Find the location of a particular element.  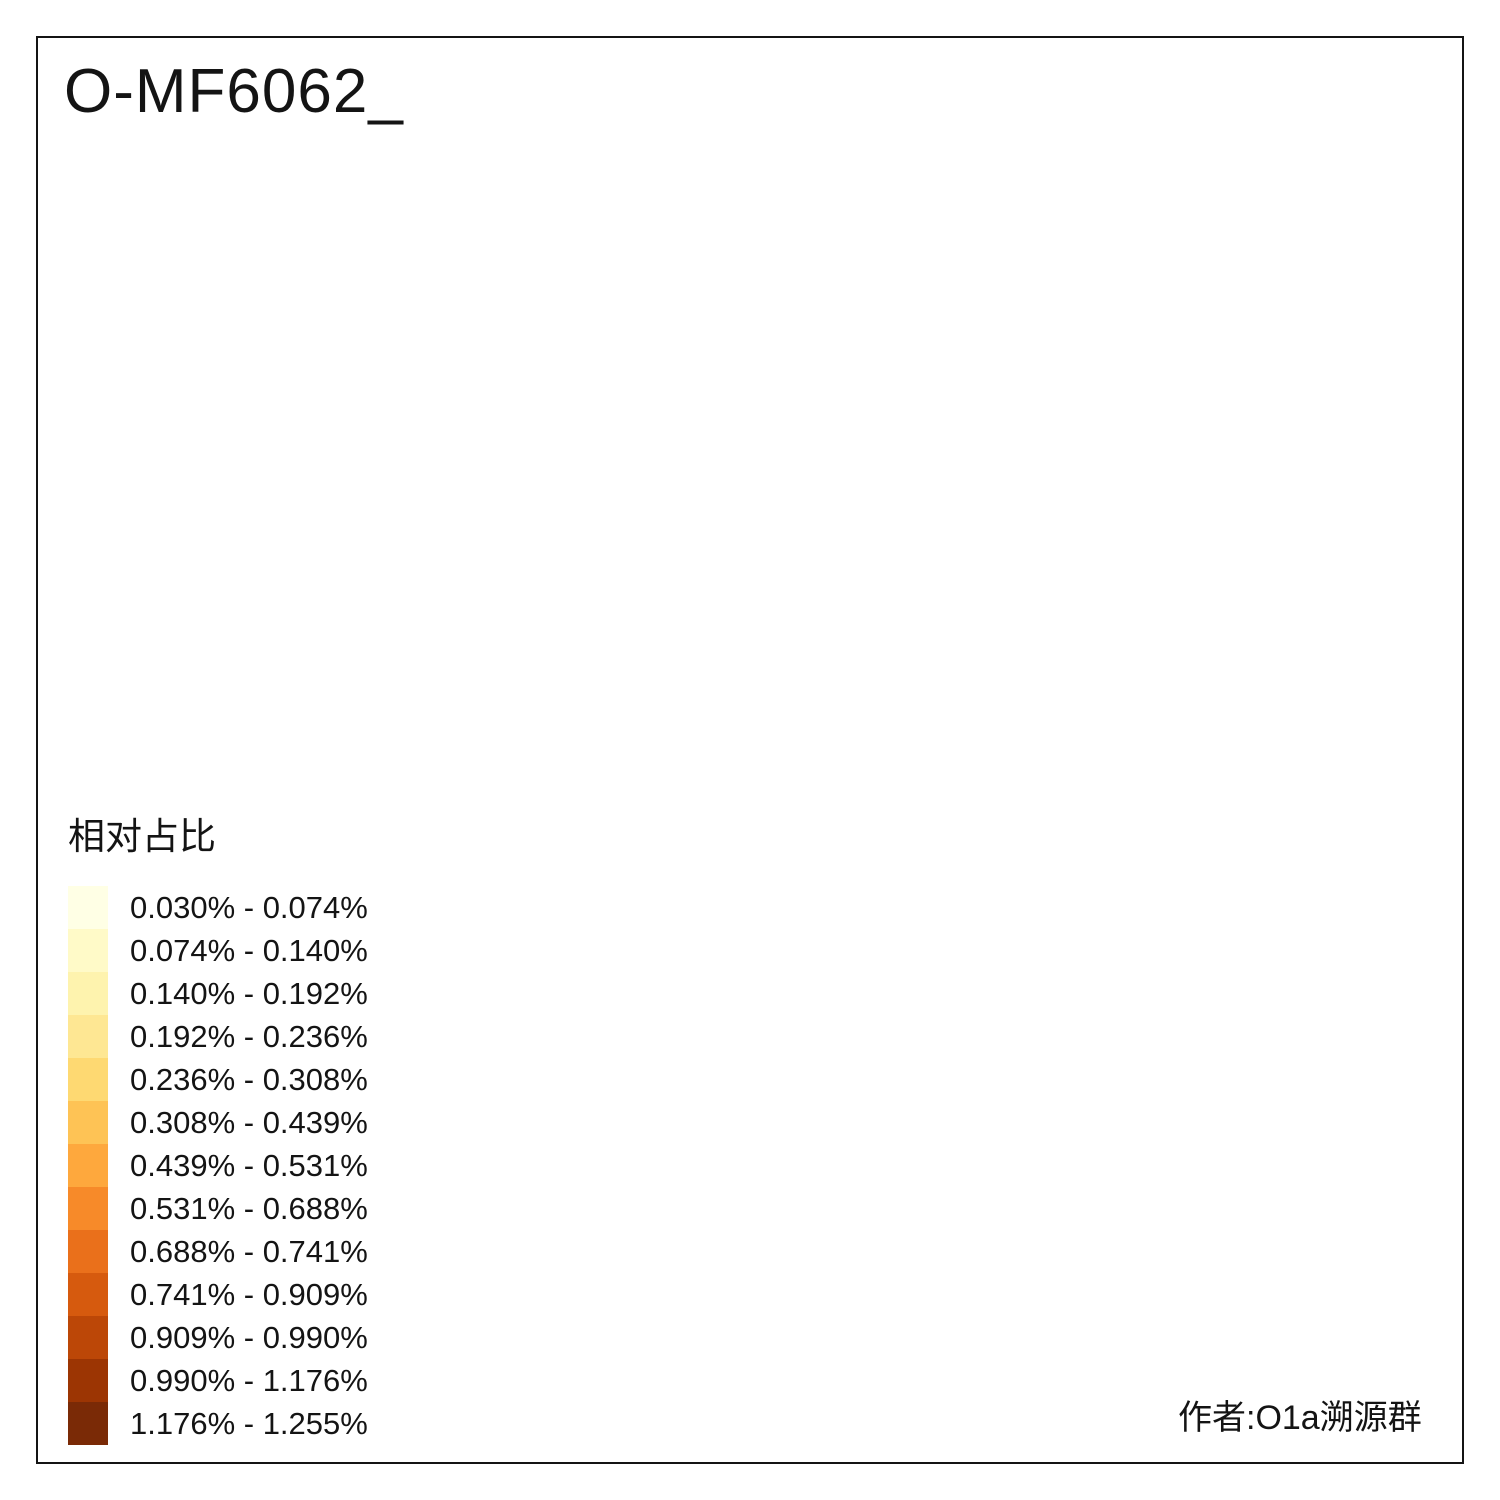

legend-title: 相对占比 is located at coordinates (142, 836).